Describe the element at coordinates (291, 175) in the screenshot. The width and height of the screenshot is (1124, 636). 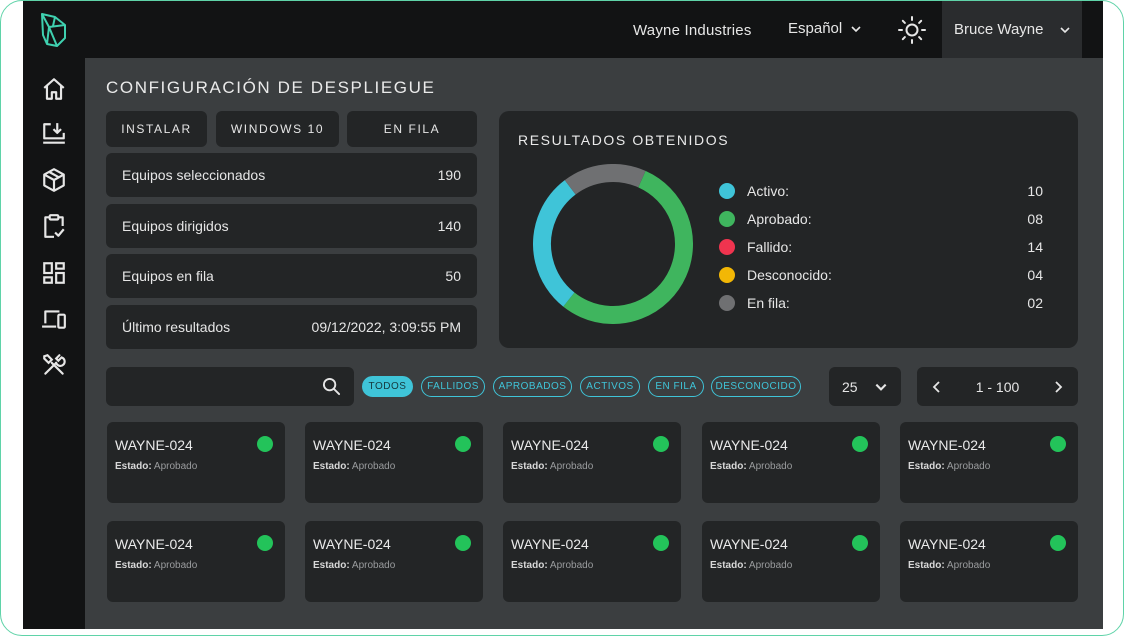
I see `stat-selected: Equipos seleccionados 190` at that location.